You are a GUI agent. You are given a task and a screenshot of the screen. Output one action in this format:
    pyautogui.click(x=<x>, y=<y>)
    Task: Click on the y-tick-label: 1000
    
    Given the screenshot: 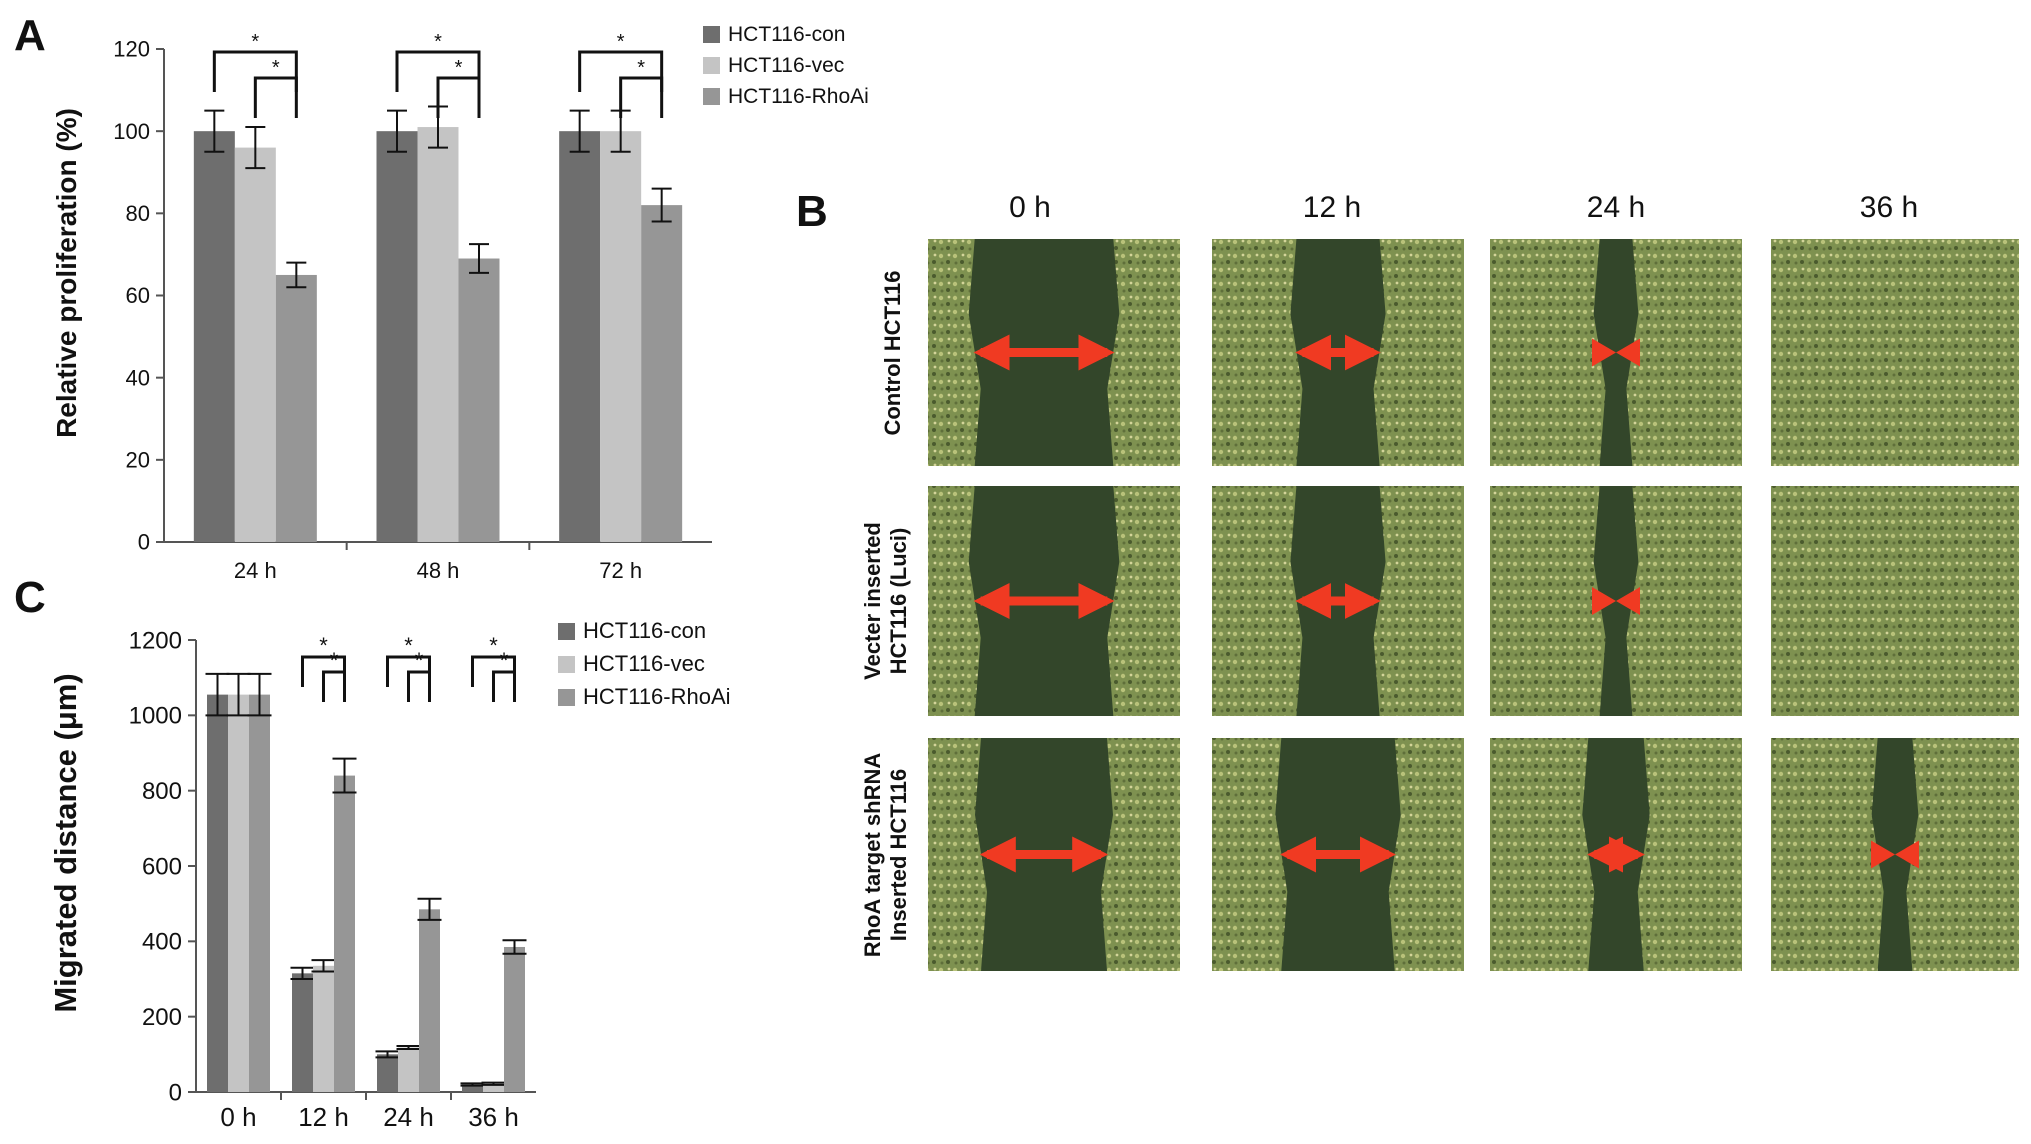 What is the action you would take?
    pyautogui.click(x=155, y=716)
    